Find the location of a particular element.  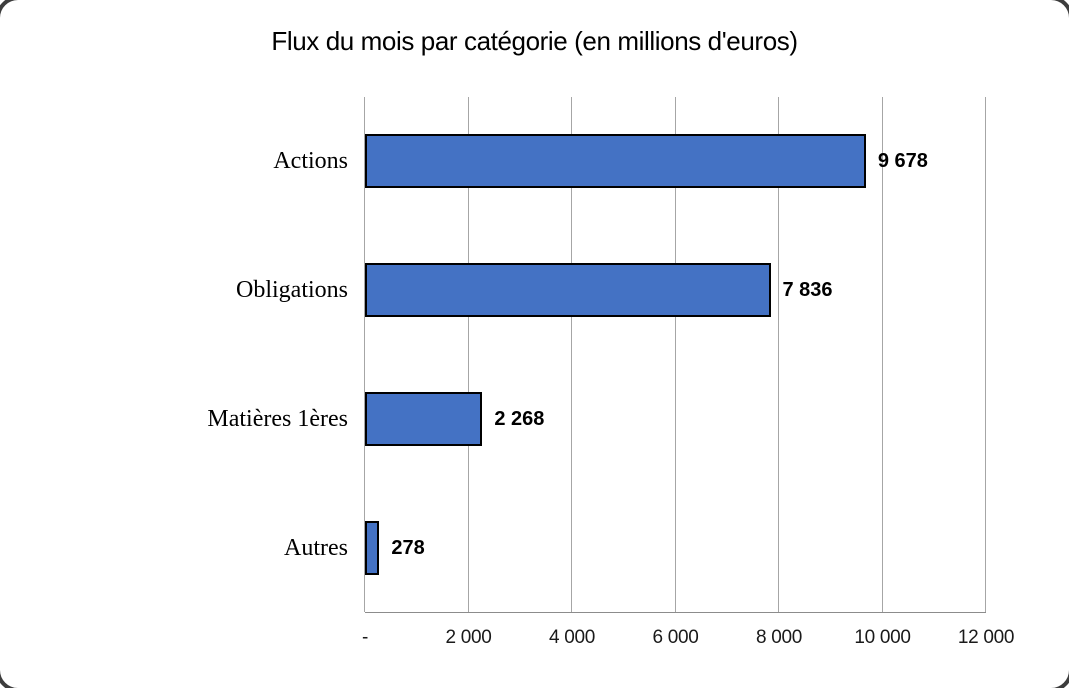

x-tick-label-2: 4 000 is located at coordinates (572, 637).